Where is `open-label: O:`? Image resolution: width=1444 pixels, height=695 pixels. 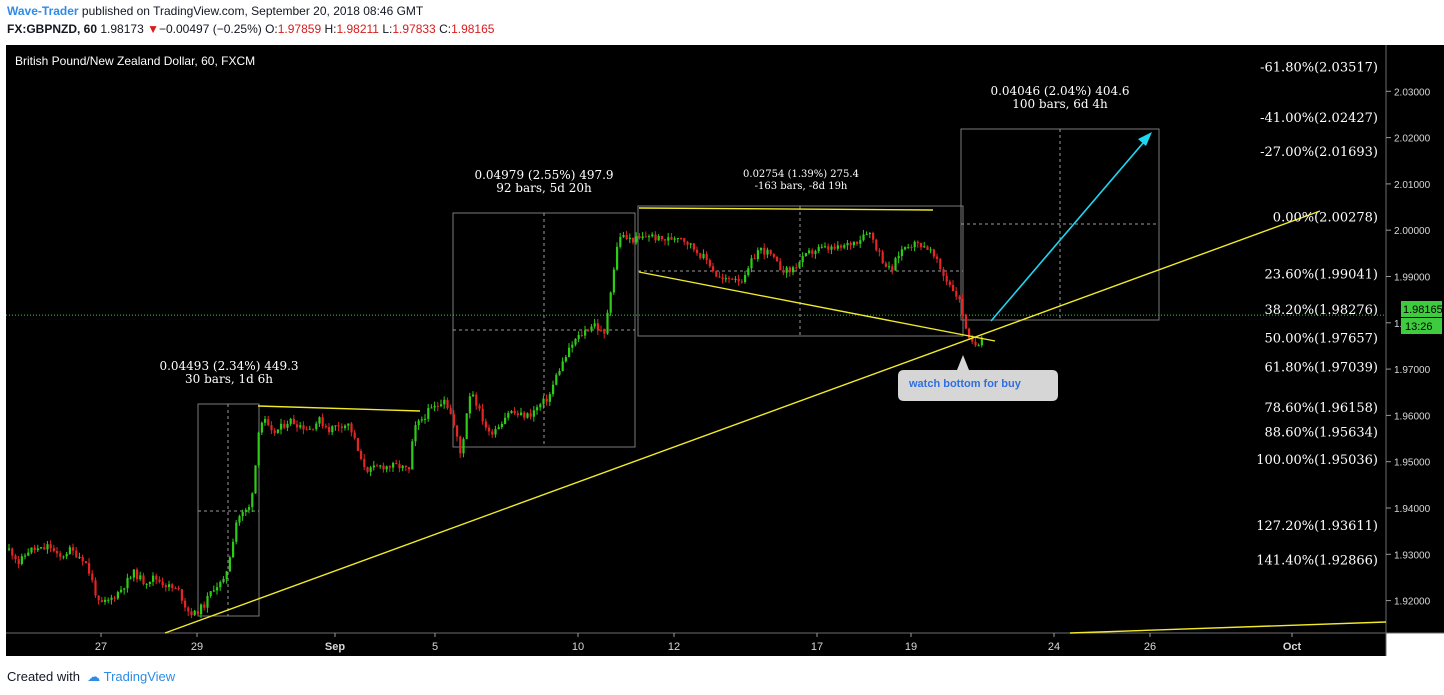 open-label: O: is located at coordinates (271, 29).